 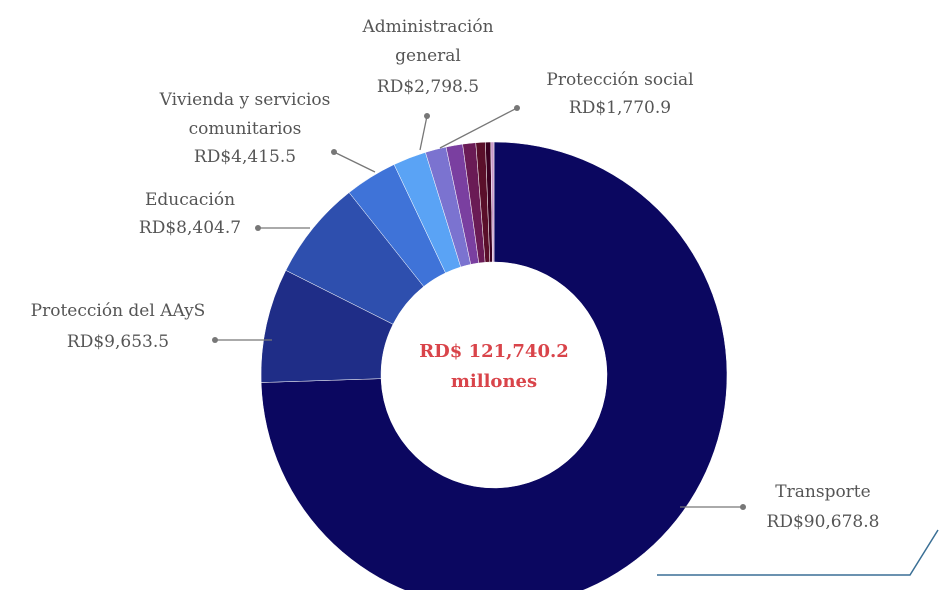 What do you see at coordinates (428, 41) in the screenshot?
I see `slice-name: Administración general` at bounding box center [428, 41].